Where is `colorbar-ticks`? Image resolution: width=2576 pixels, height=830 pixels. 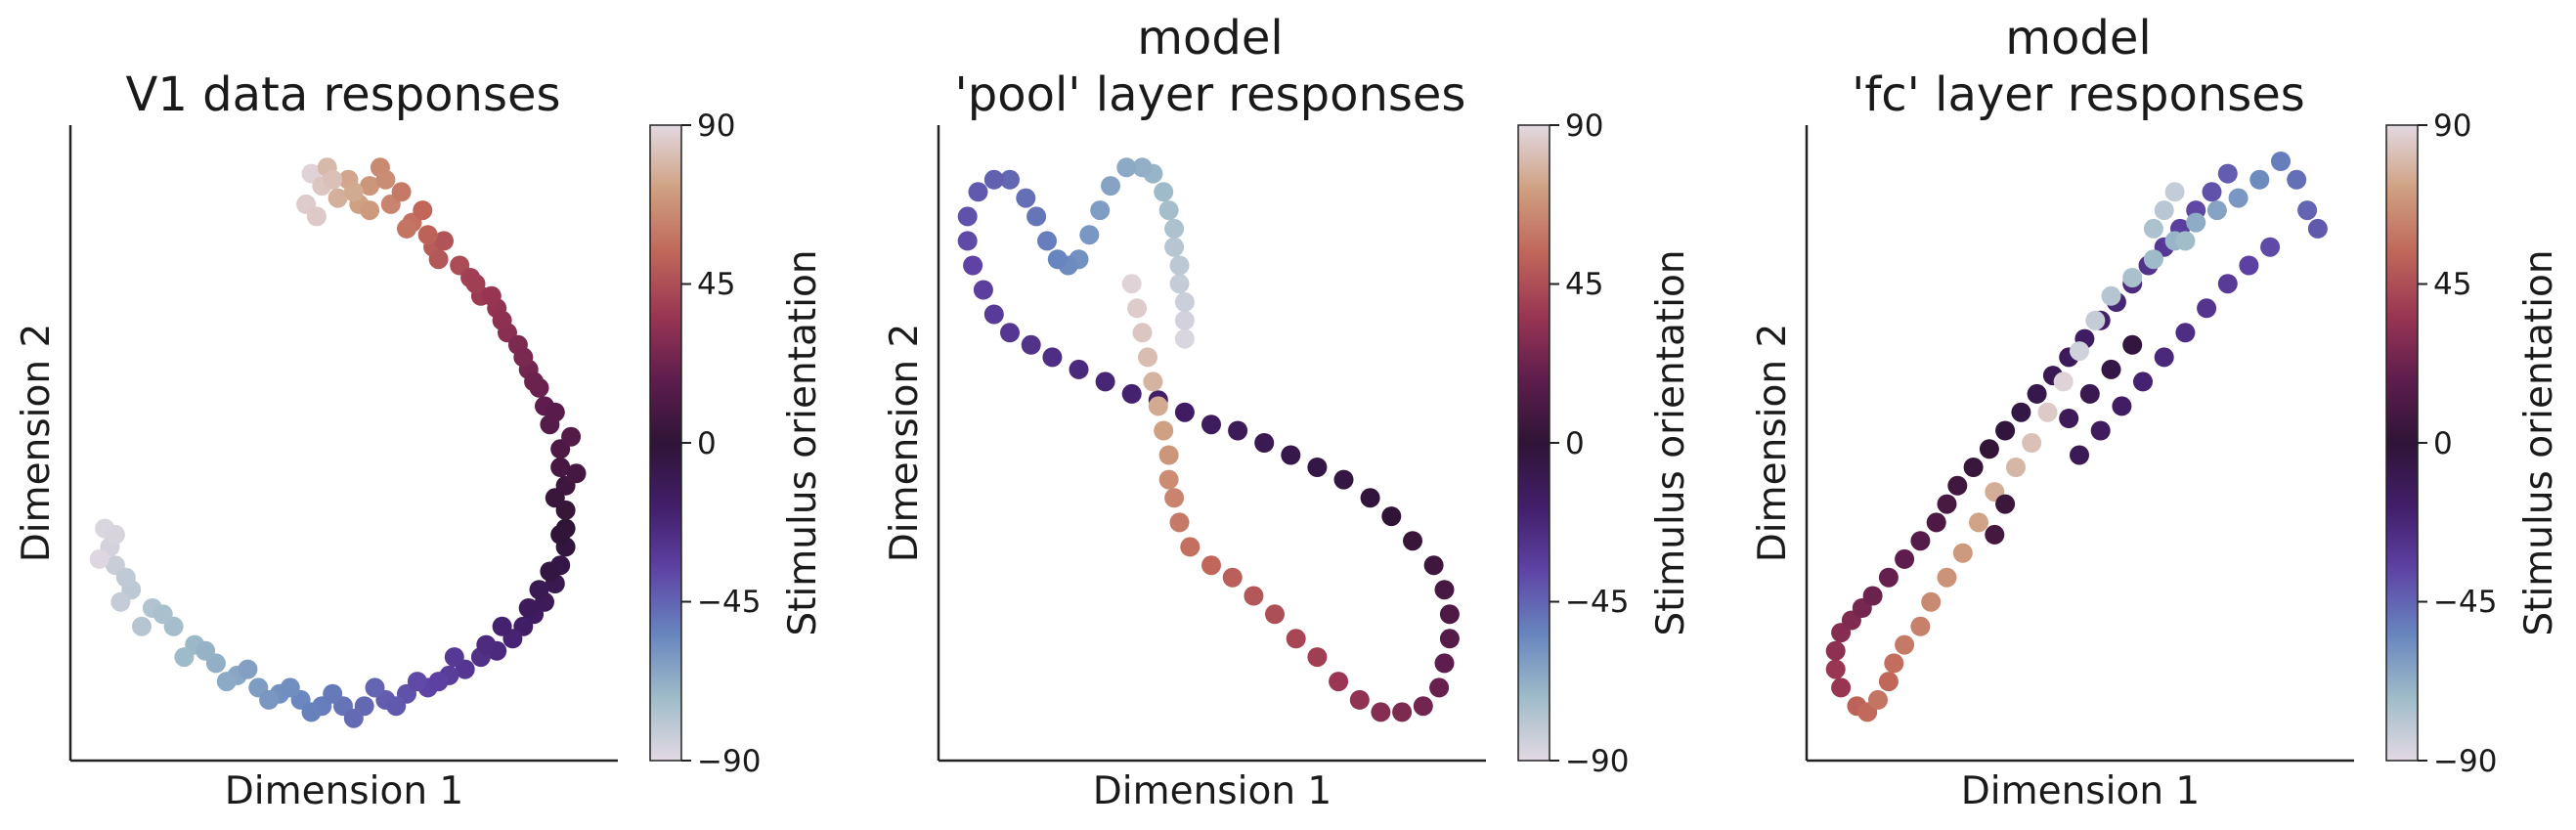 colorbar-ticks is located at coordinates (686, 443).